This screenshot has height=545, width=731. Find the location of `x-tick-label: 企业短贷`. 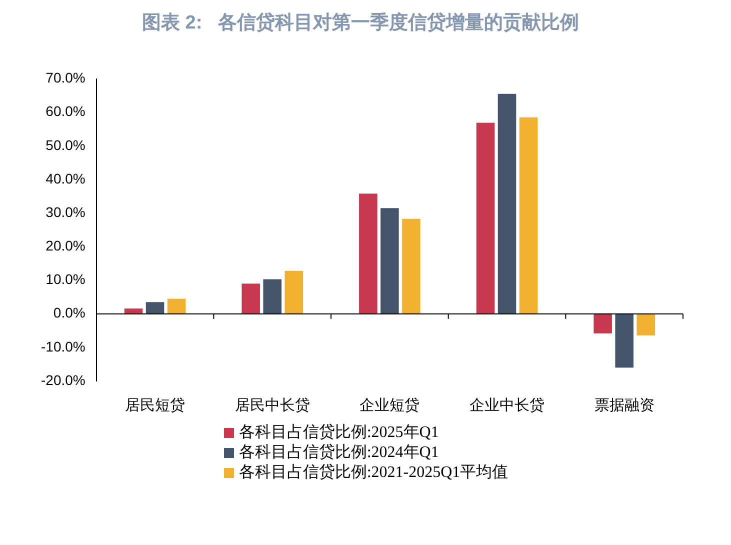

x-tick-label: 企业短贷 is located at coordinates (390, 405).